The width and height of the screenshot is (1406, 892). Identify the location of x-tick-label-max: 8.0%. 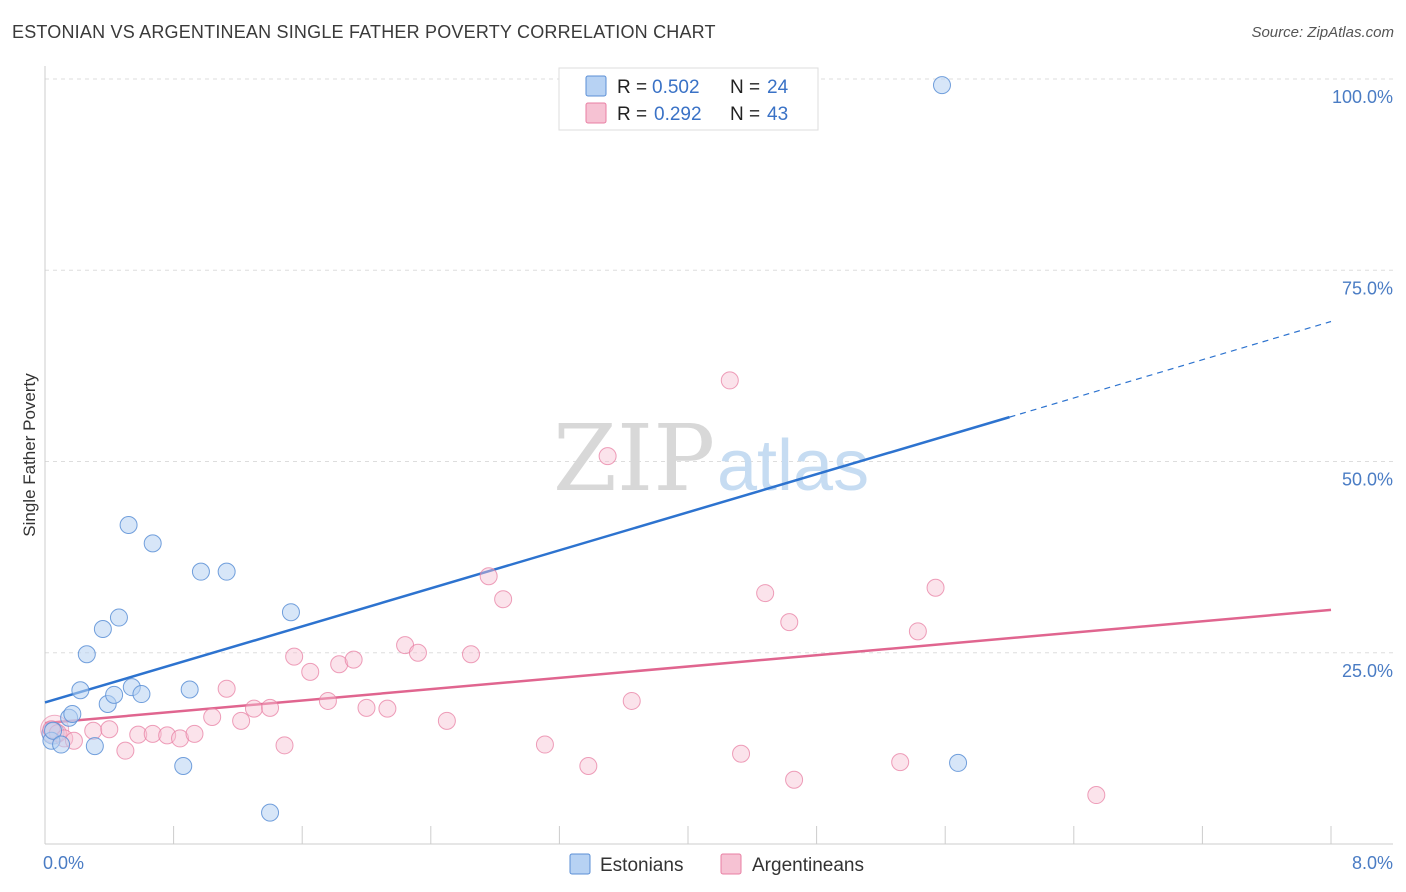
(1372, 863).